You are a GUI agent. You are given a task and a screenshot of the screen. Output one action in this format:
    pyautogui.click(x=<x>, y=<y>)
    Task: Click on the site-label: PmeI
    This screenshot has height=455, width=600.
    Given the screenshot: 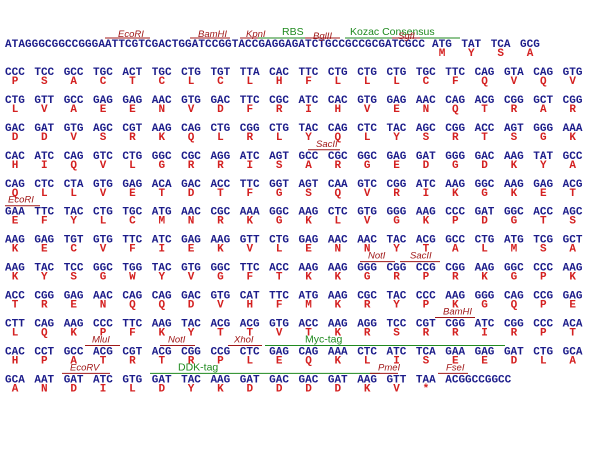 What is the action you would take?
    pyautogui.click(x=389, y=367)
    